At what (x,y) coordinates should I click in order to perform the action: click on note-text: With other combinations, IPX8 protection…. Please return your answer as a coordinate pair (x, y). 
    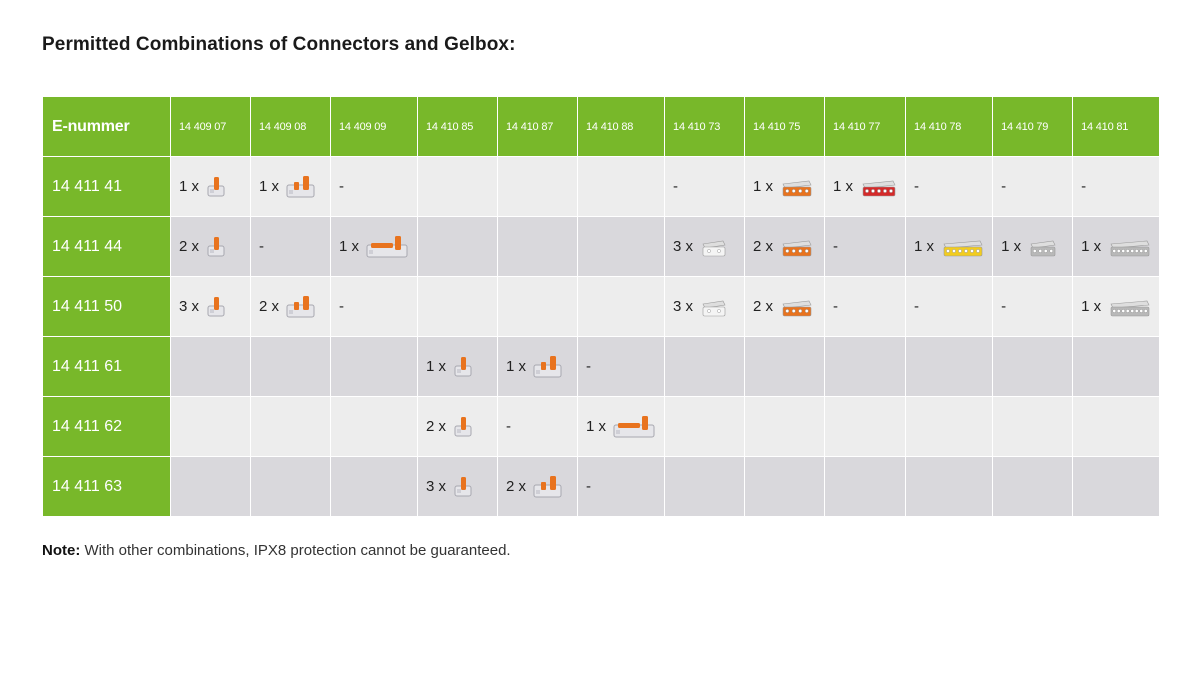
    Looking at the image, I should click on (295, 550).